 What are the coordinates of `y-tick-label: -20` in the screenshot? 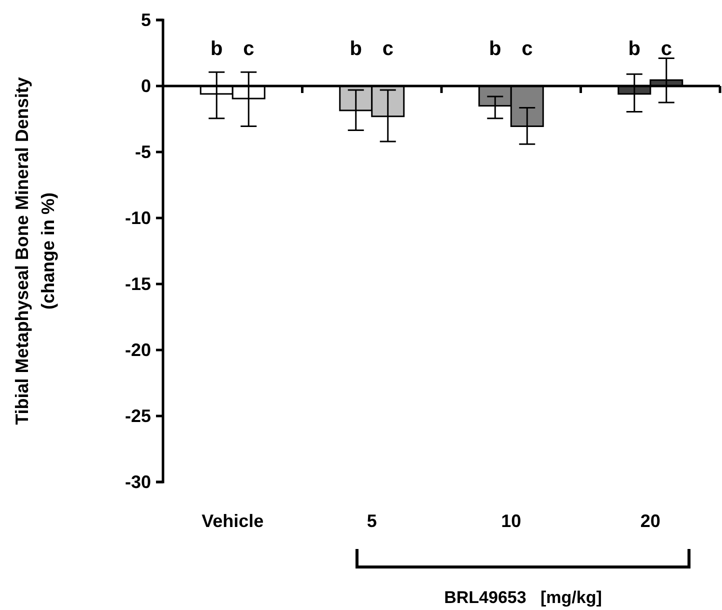 It's located at (137, 350).